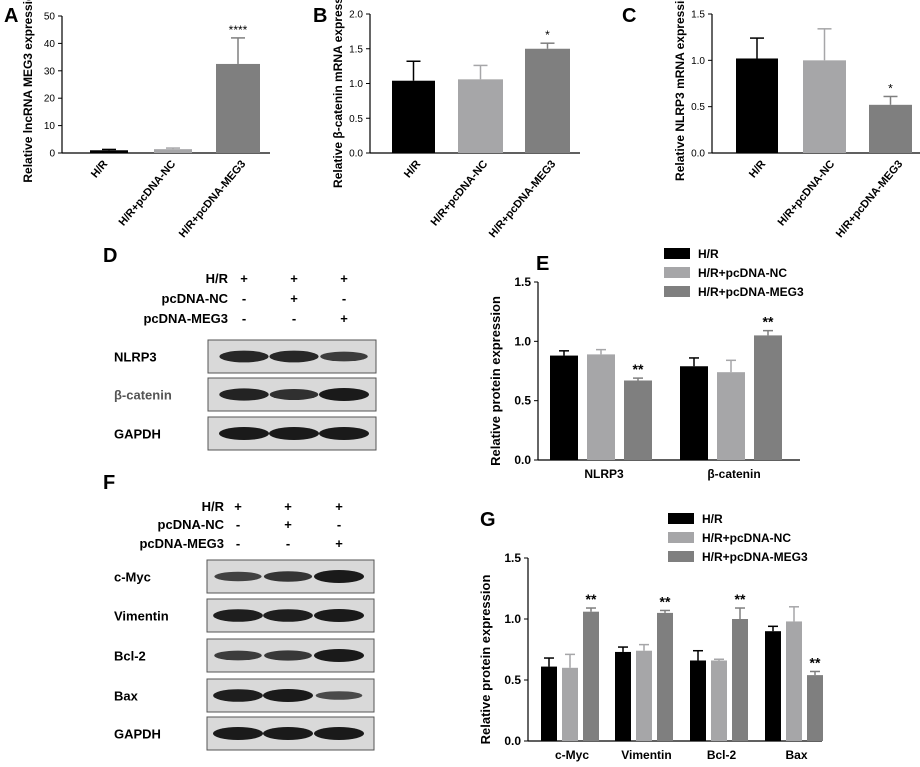 This screenshot has height=767, width=920. What do you see at coordinates (143, 395) in the screenshot?
I see `protein-label: β-catenin` at bounding box center [143, 395].